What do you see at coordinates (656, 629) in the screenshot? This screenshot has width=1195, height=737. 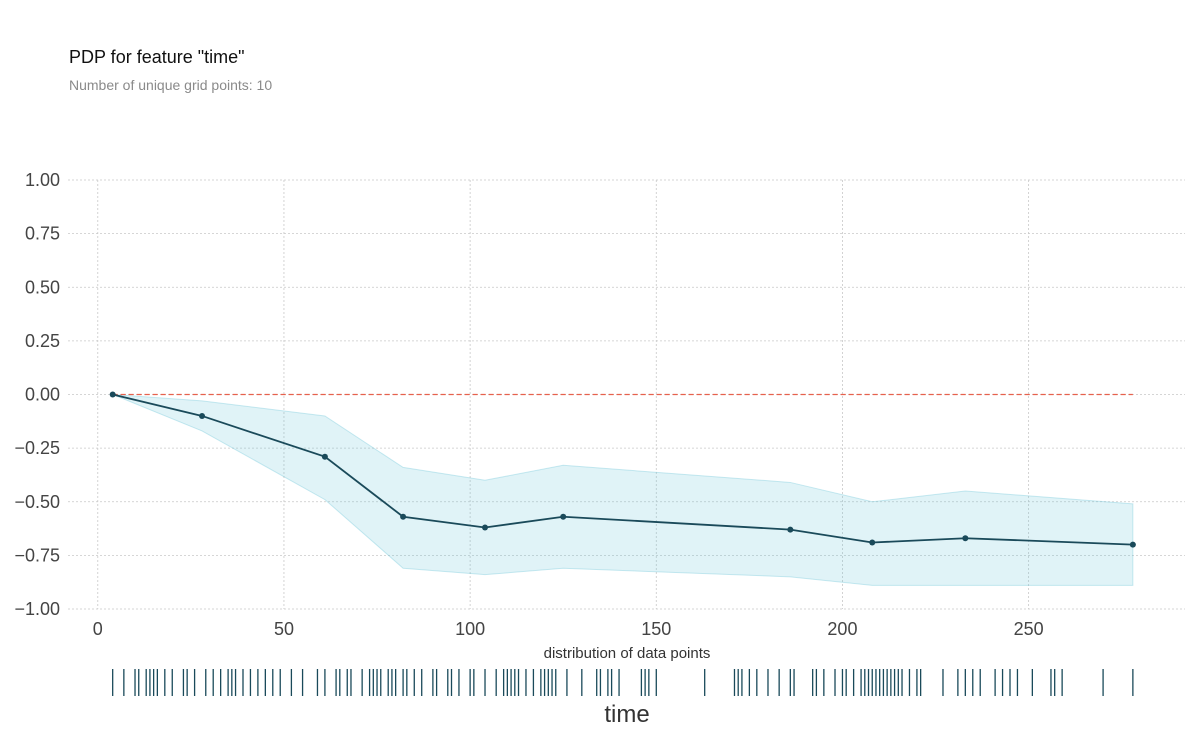 I see `x-tick-label: 150` at bounding box center [656, 629].